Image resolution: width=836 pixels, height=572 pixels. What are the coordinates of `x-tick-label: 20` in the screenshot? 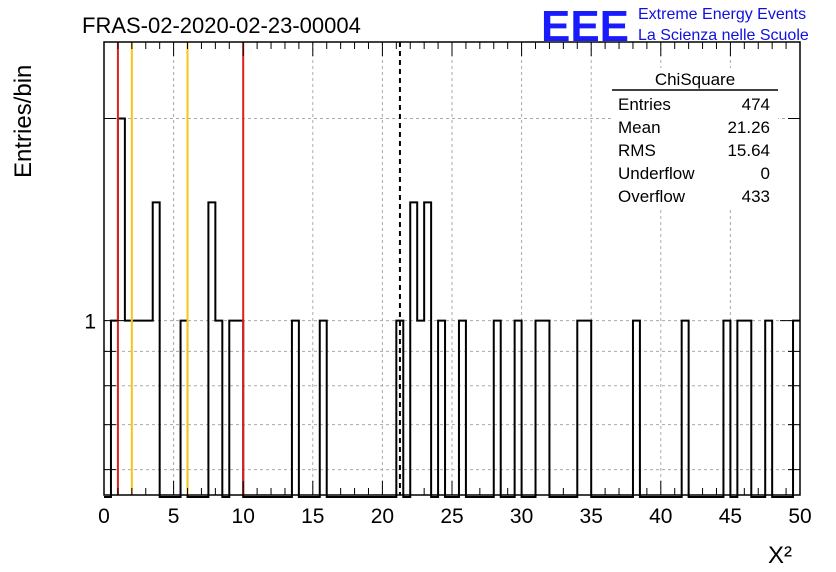 It's located at (382, 516).